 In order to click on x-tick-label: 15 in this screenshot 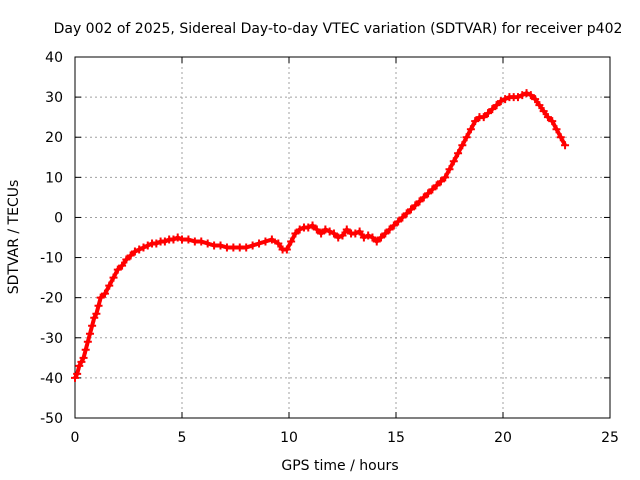, I will do `click(396, 438)`.